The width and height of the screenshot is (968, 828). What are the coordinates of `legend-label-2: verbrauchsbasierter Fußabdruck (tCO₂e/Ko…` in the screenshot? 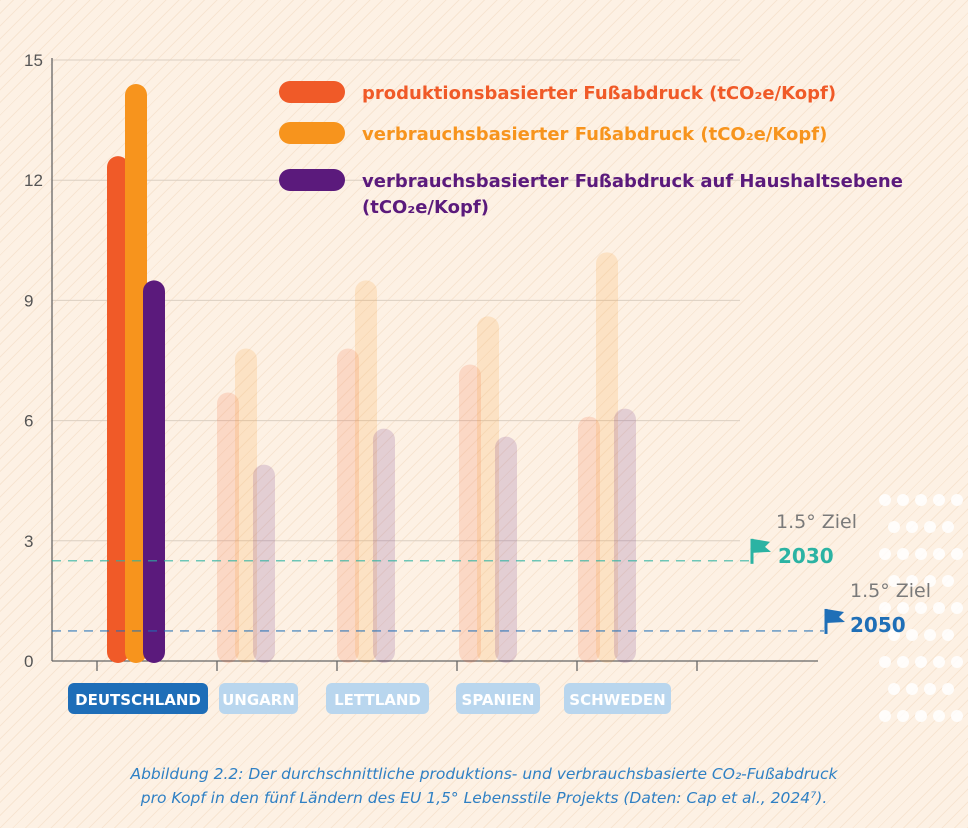 It's located at (594, 134).